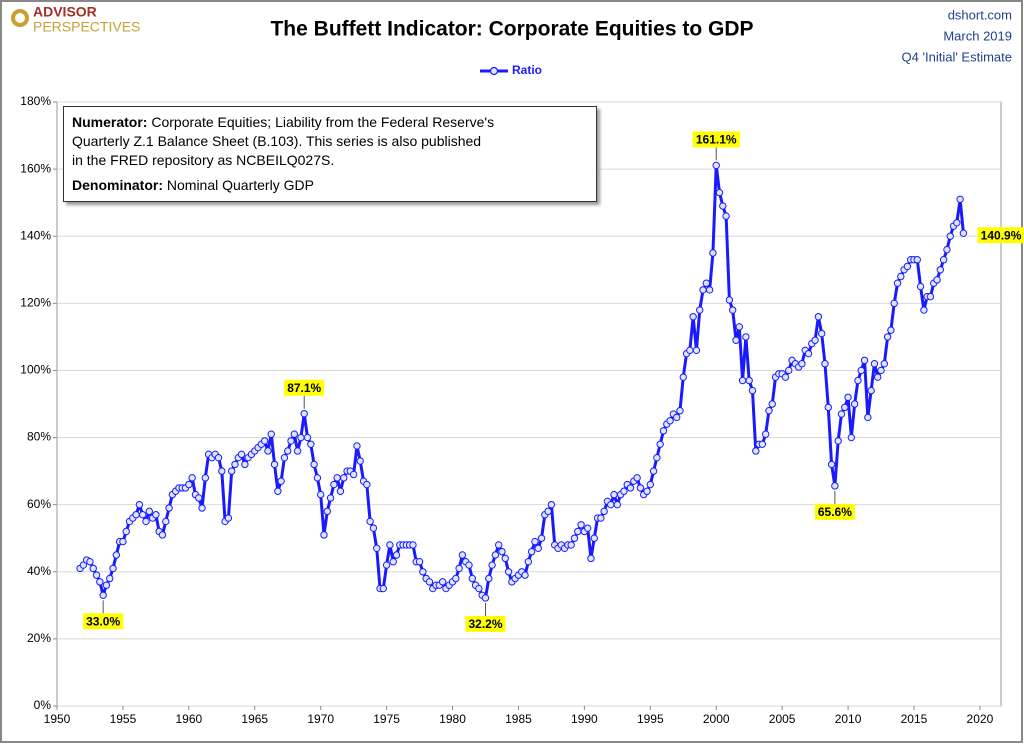 The image size is (1024, 744). What do you see at coordinates (57, 719) in the screenshot?
I see `x-tick-label: 1950` at bounding box center [57, 719].